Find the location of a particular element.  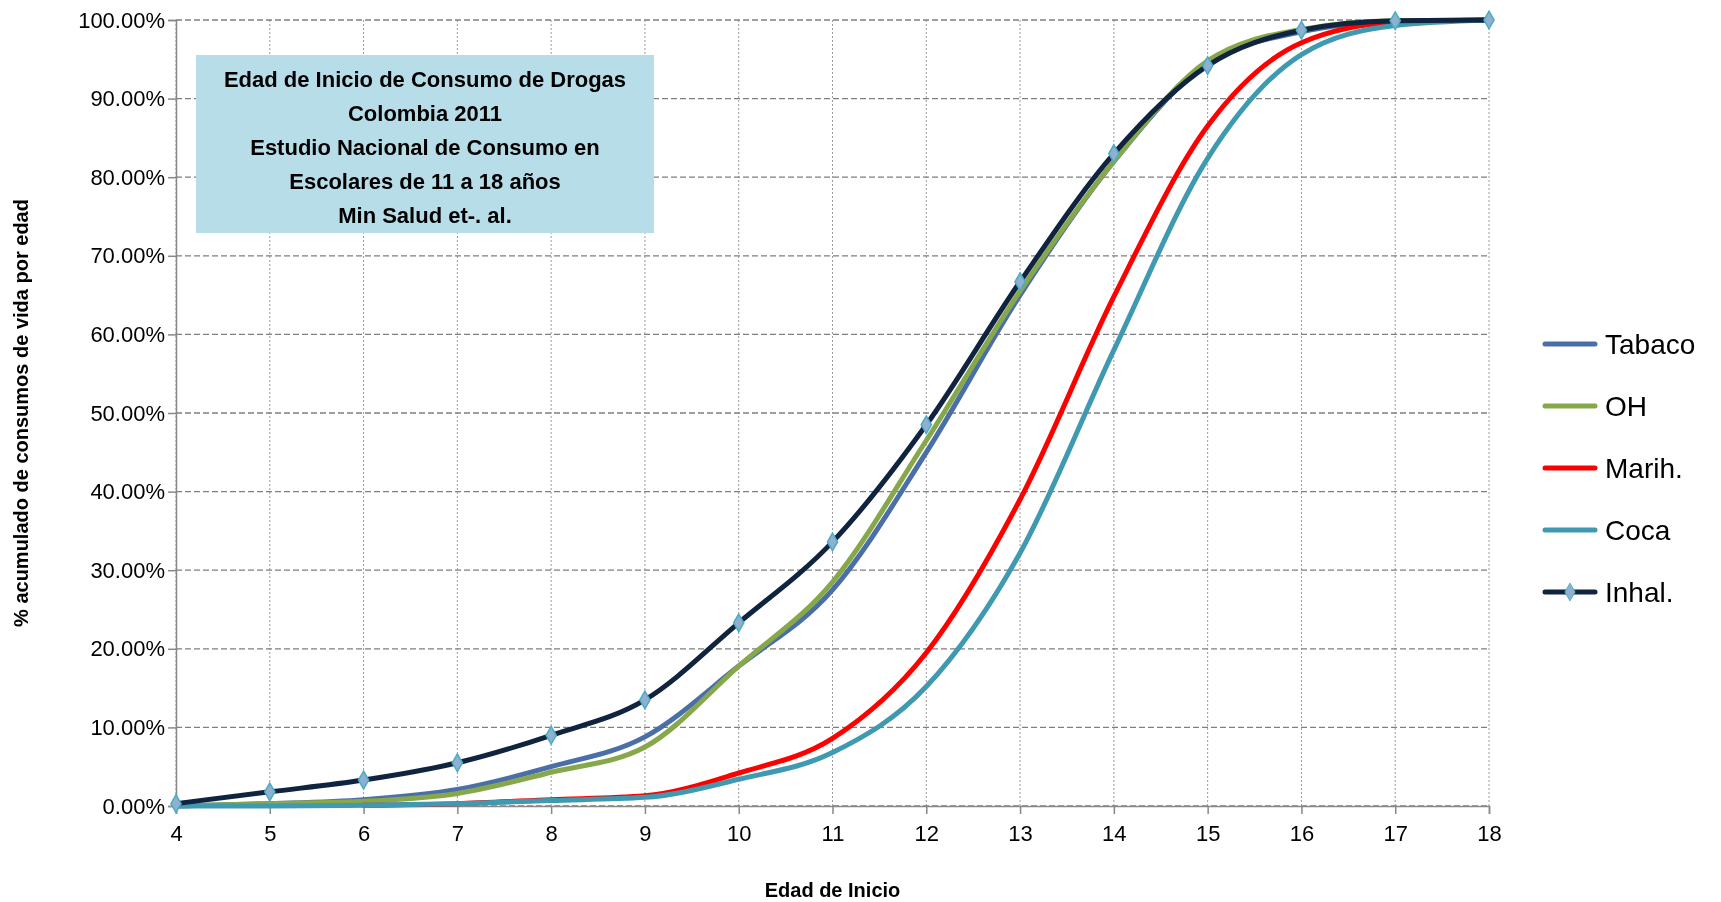

x-tick-label: 8 is located at coordinates (551, 834).